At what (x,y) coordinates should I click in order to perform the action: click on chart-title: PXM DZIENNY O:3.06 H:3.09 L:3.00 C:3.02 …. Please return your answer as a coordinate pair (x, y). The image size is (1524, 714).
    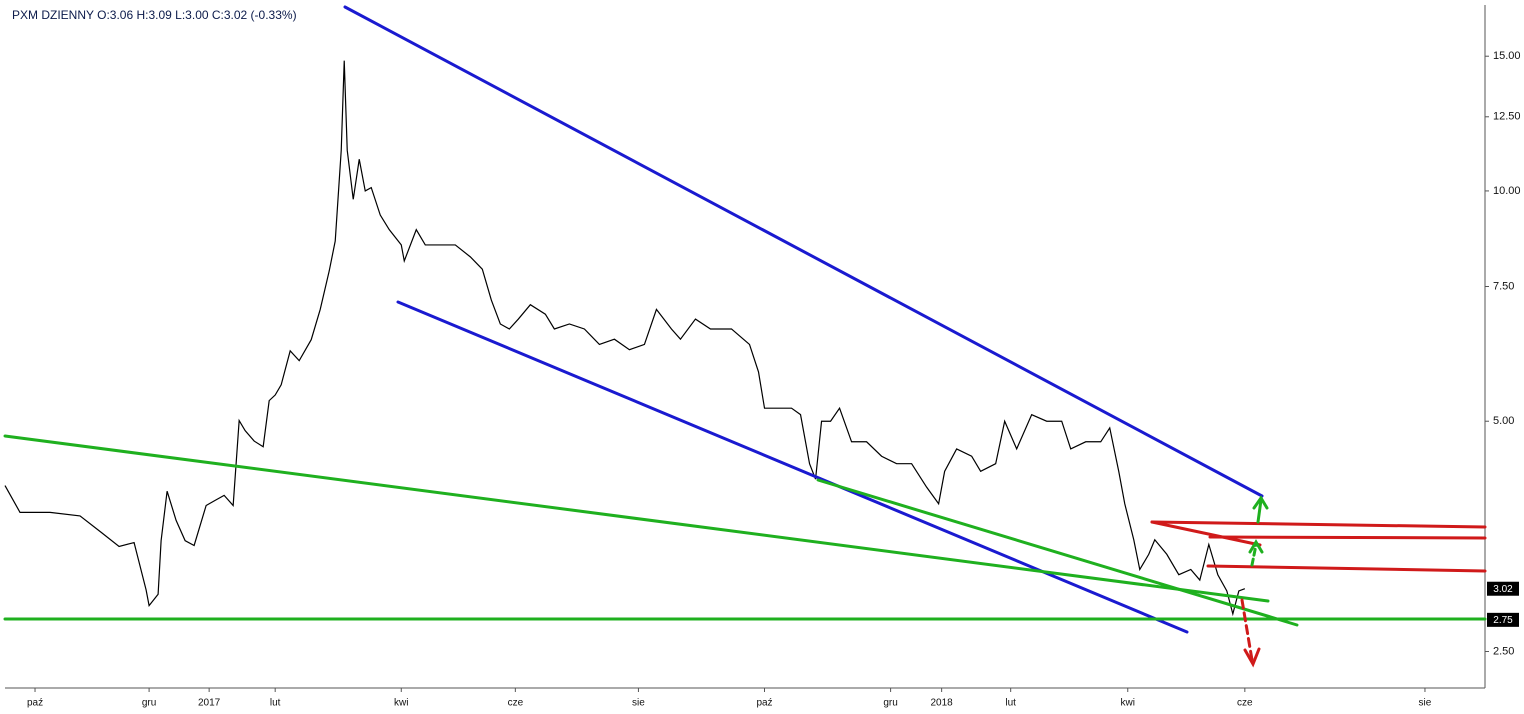
    Looking at the image, I should click on (154, 15).